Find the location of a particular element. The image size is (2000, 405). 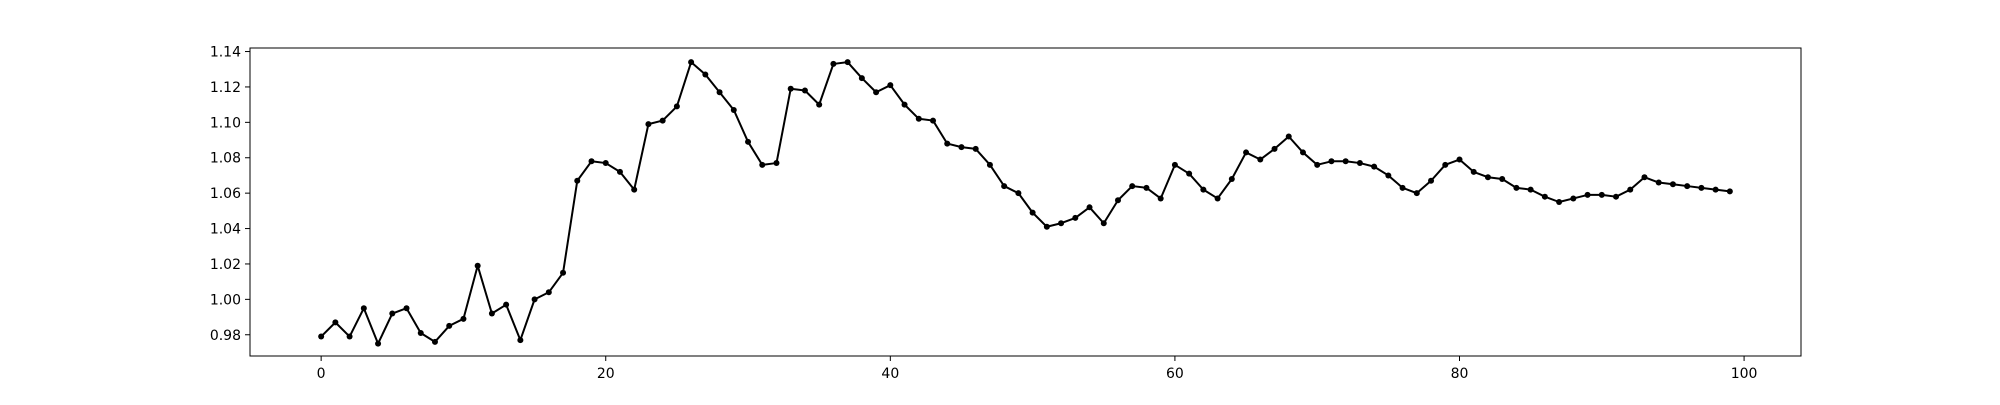

y-tick-label: 1.08 is located at coordinates (225, 159).